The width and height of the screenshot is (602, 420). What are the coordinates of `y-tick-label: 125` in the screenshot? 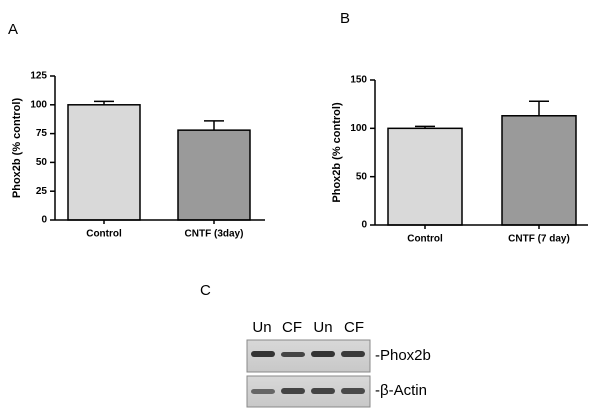 It's located at (38, 76).